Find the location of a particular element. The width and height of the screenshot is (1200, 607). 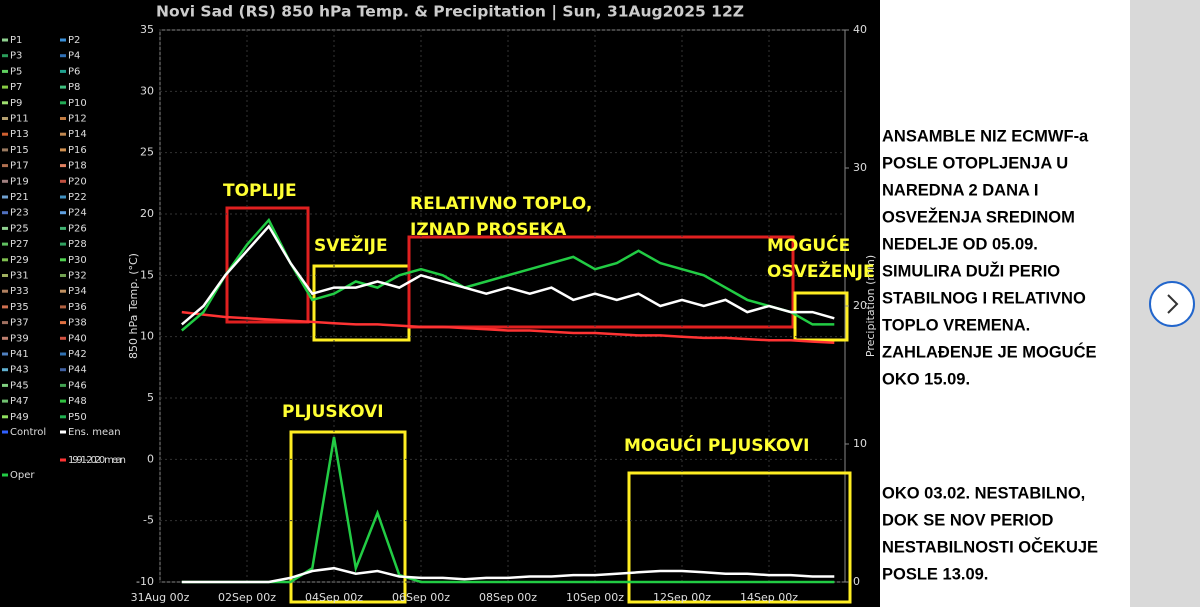

legend-label: P32 is located at coordinates (77, 276).